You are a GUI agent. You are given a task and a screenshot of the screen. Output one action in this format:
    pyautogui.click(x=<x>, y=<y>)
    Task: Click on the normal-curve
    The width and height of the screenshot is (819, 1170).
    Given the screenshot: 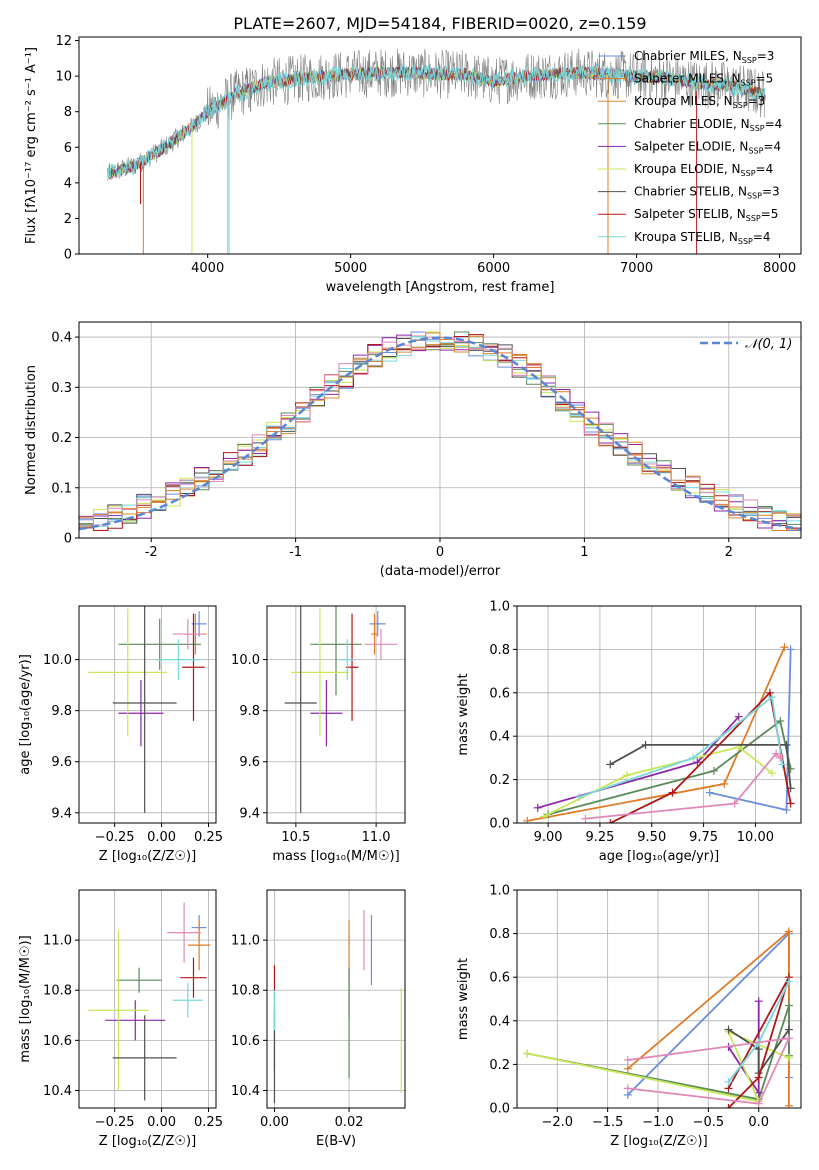 What is the action you would take?
    pyautogui.click(x=440, y=433)
    